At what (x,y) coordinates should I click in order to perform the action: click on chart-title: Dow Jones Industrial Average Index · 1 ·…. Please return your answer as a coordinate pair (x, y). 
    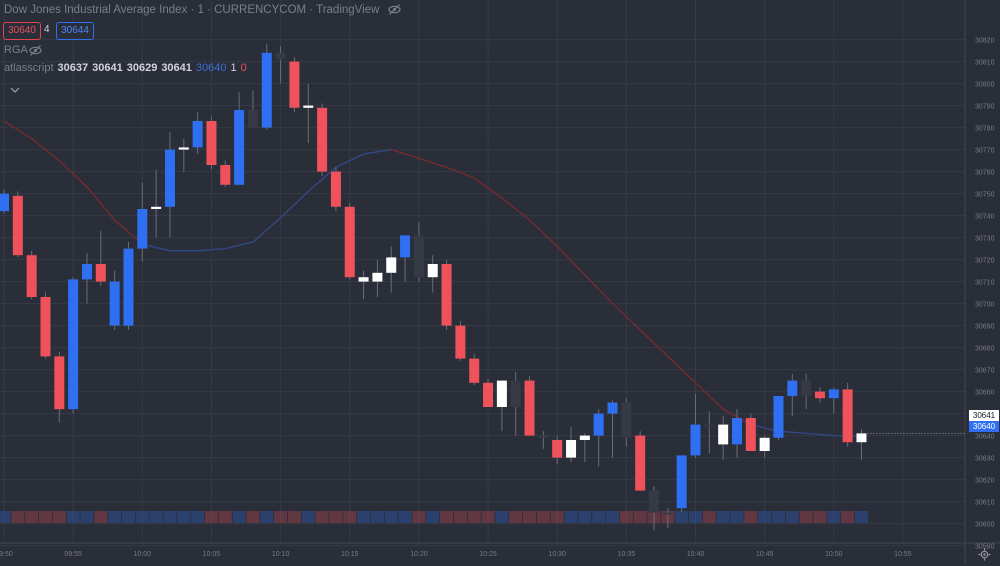
    Looking at the image, I should click on (192, 10).